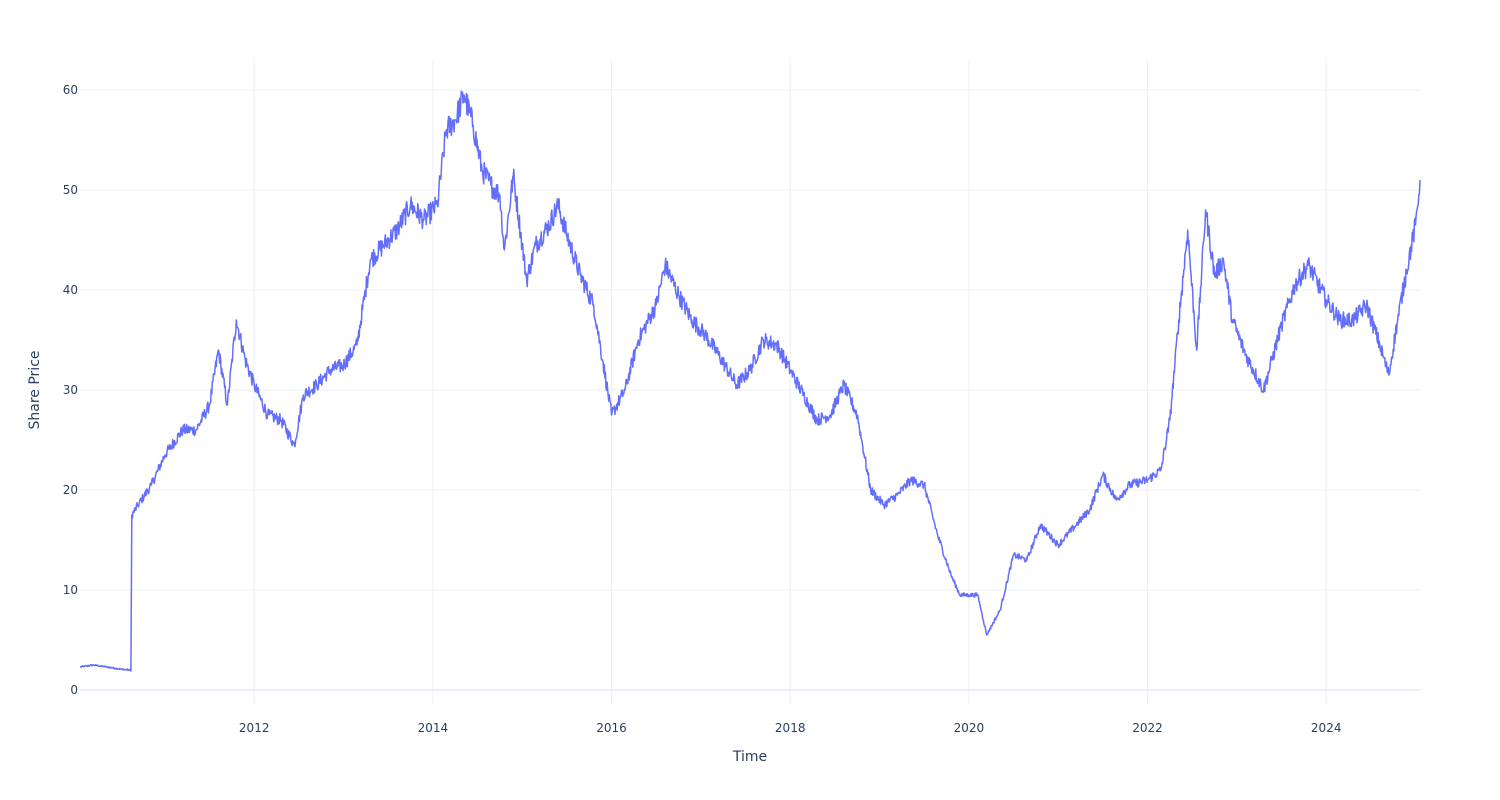 The image size is (1500, 800). I want to click on y-tick-label: 30, so click(70, 390).